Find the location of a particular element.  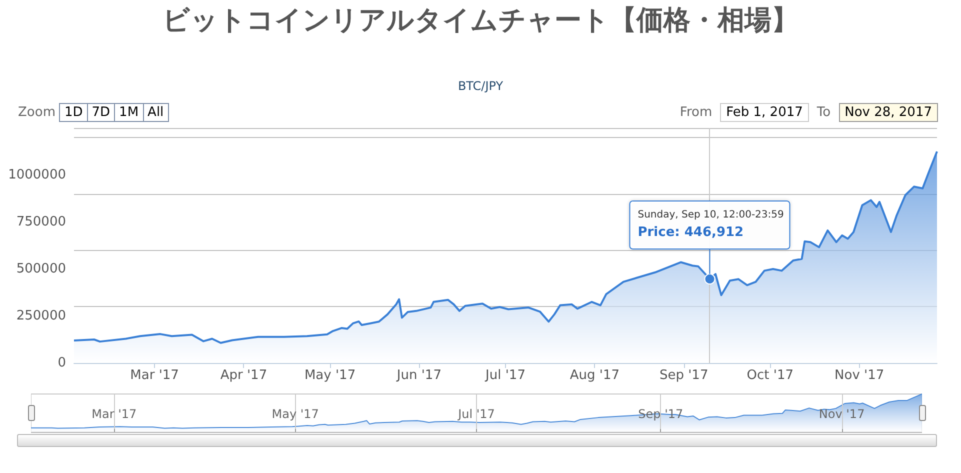

y-tick-label: 750000 is located at coordinates (41, 222).